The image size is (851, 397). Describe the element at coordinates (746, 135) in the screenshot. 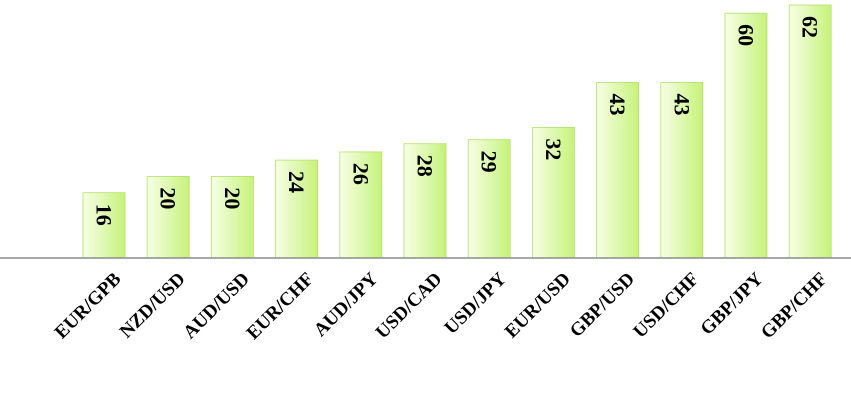

I see `bar-gbp-jpy` at that location.